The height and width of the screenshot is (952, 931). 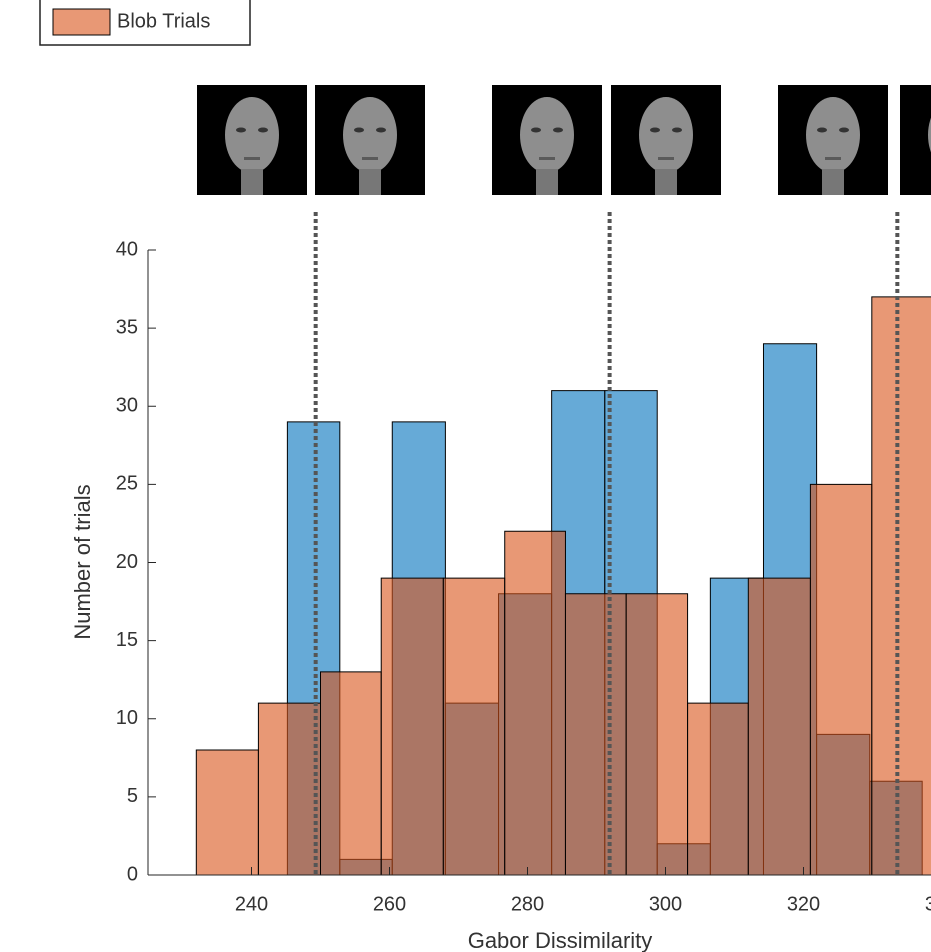 I want to click on legend-label: Blob Trials, so click(x=163, y=21).